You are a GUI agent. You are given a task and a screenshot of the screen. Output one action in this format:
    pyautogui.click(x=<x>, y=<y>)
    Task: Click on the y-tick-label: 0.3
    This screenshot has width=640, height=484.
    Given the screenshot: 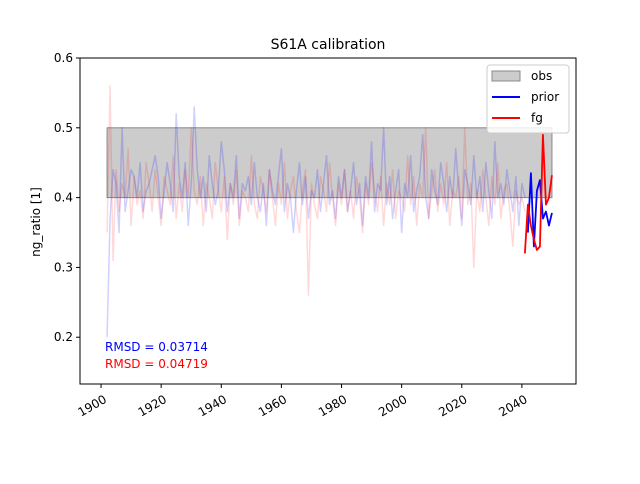 What is the action you would take?
    pyautogui.click(x=63, y=267)
    